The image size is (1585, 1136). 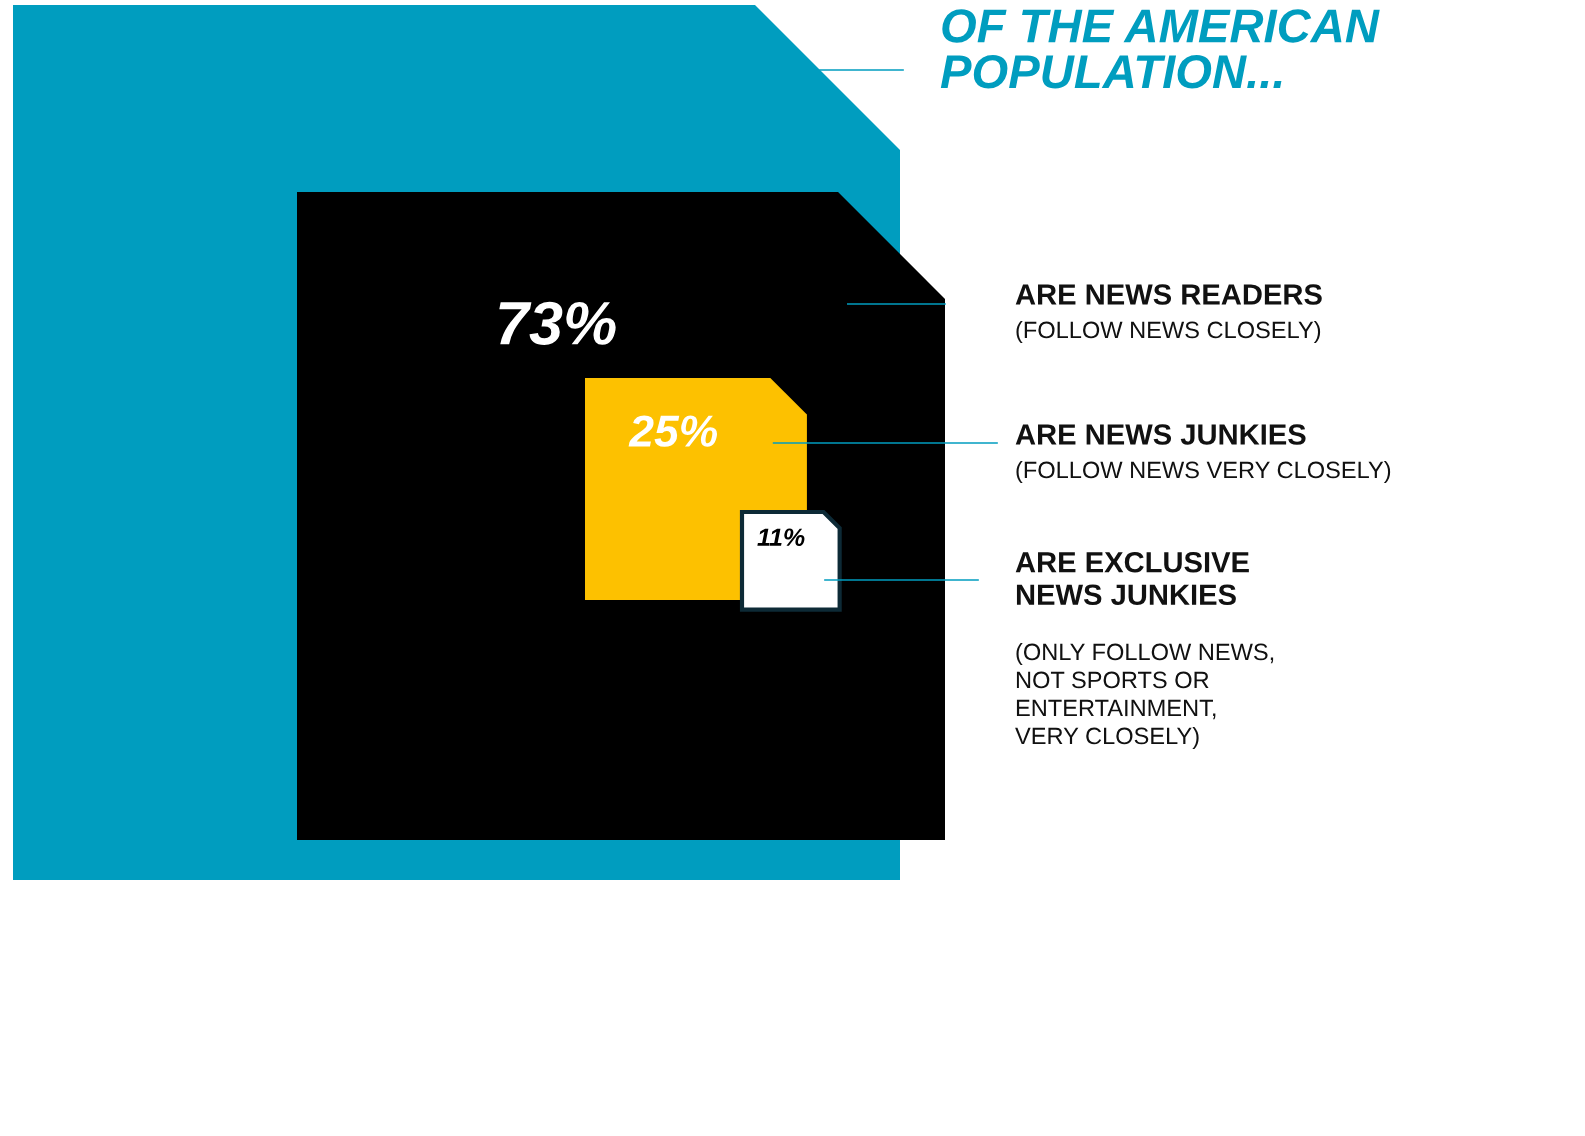 What do you see at coordinates (1144, 696) in the screenshot?
I see `text: (ONLY FOLLOW NEWS, NOT SPORTS OR ENTERTAINMENT, VERY CLOSELY)` at bounding box center [1144, 696].